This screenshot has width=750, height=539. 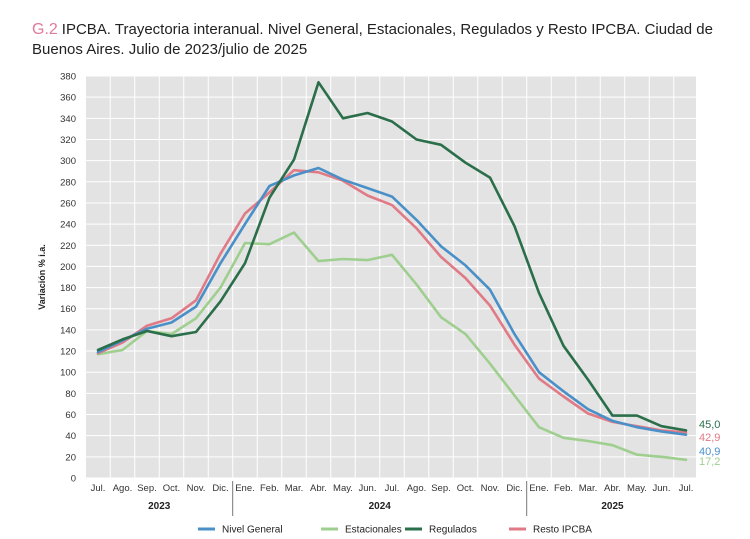 I want to click on y-tick-label: 120, so click(x=68, y=352).